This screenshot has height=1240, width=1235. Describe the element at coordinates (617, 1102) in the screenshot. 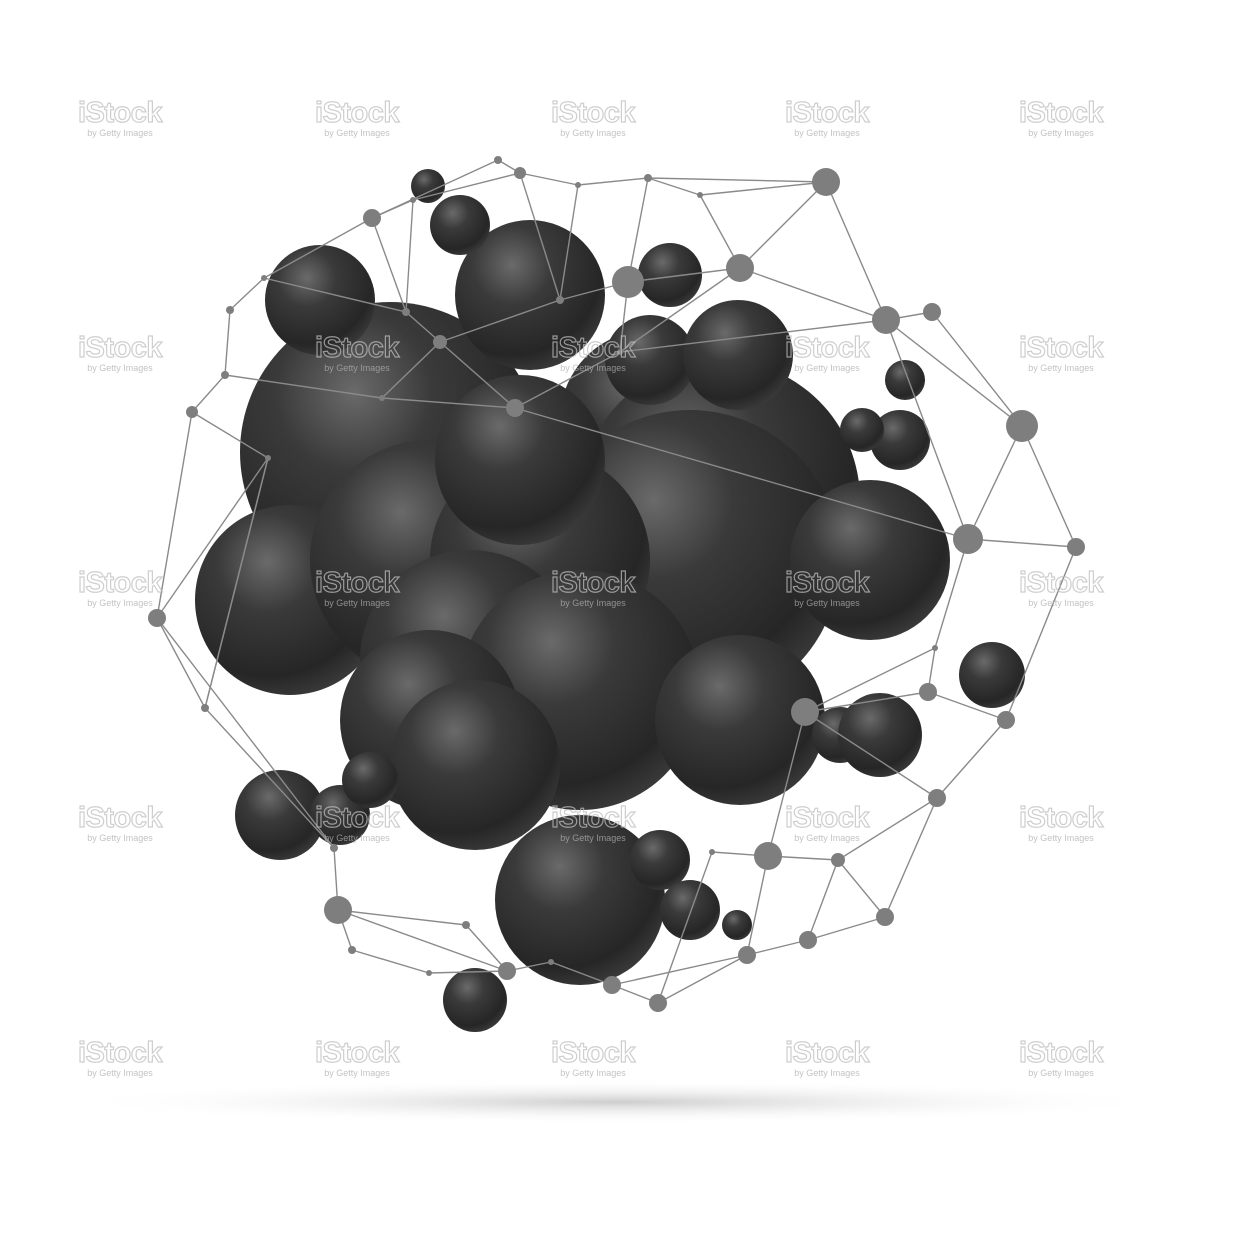

I see `ground-shadow` at that location.